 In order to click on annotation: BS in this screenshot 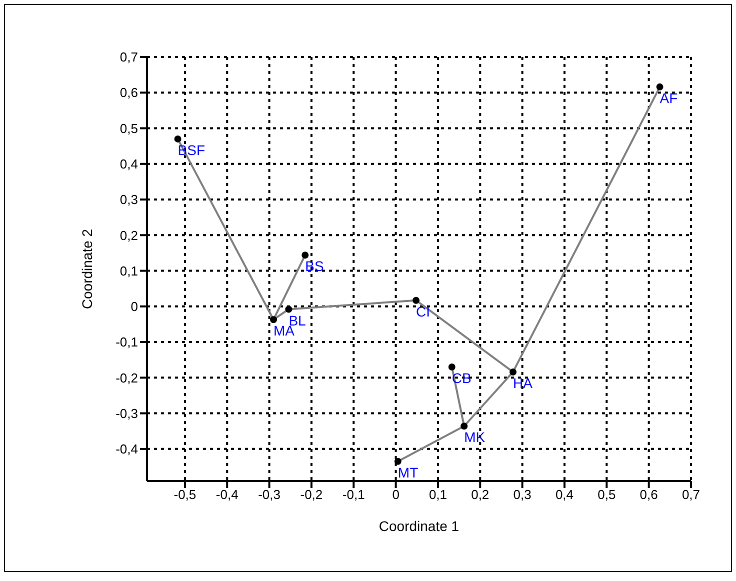, I will do `click(314, 266)`.